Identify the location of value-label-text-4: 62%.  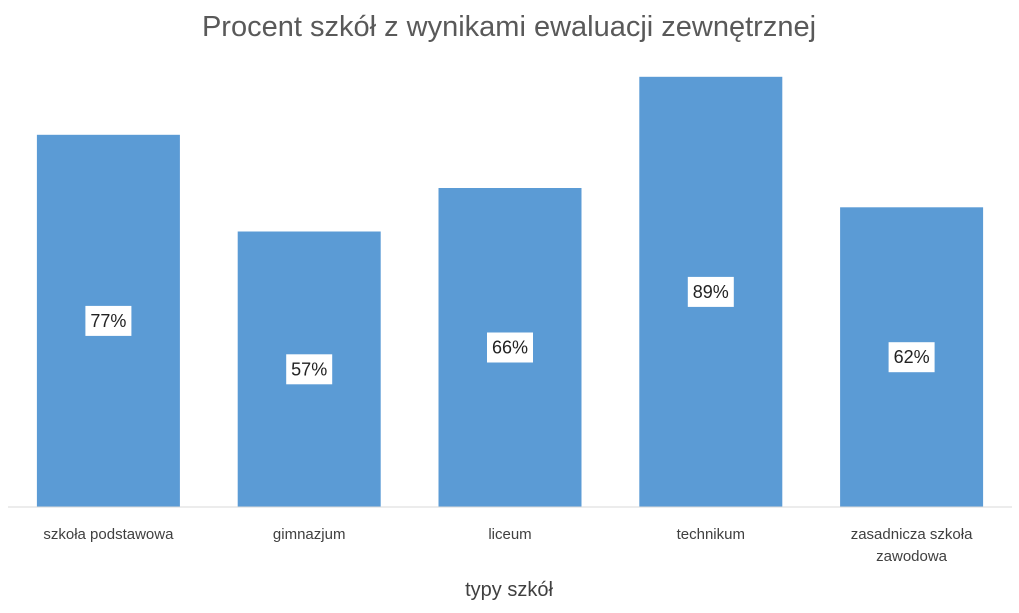
(912, 357).